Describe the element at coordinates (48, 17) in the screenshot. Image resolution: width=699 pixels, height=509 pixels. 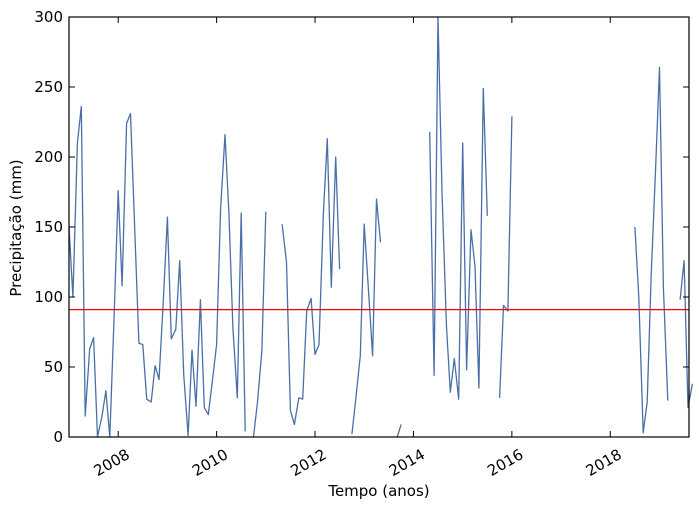
I see `y-tick-label: 300` at that location.